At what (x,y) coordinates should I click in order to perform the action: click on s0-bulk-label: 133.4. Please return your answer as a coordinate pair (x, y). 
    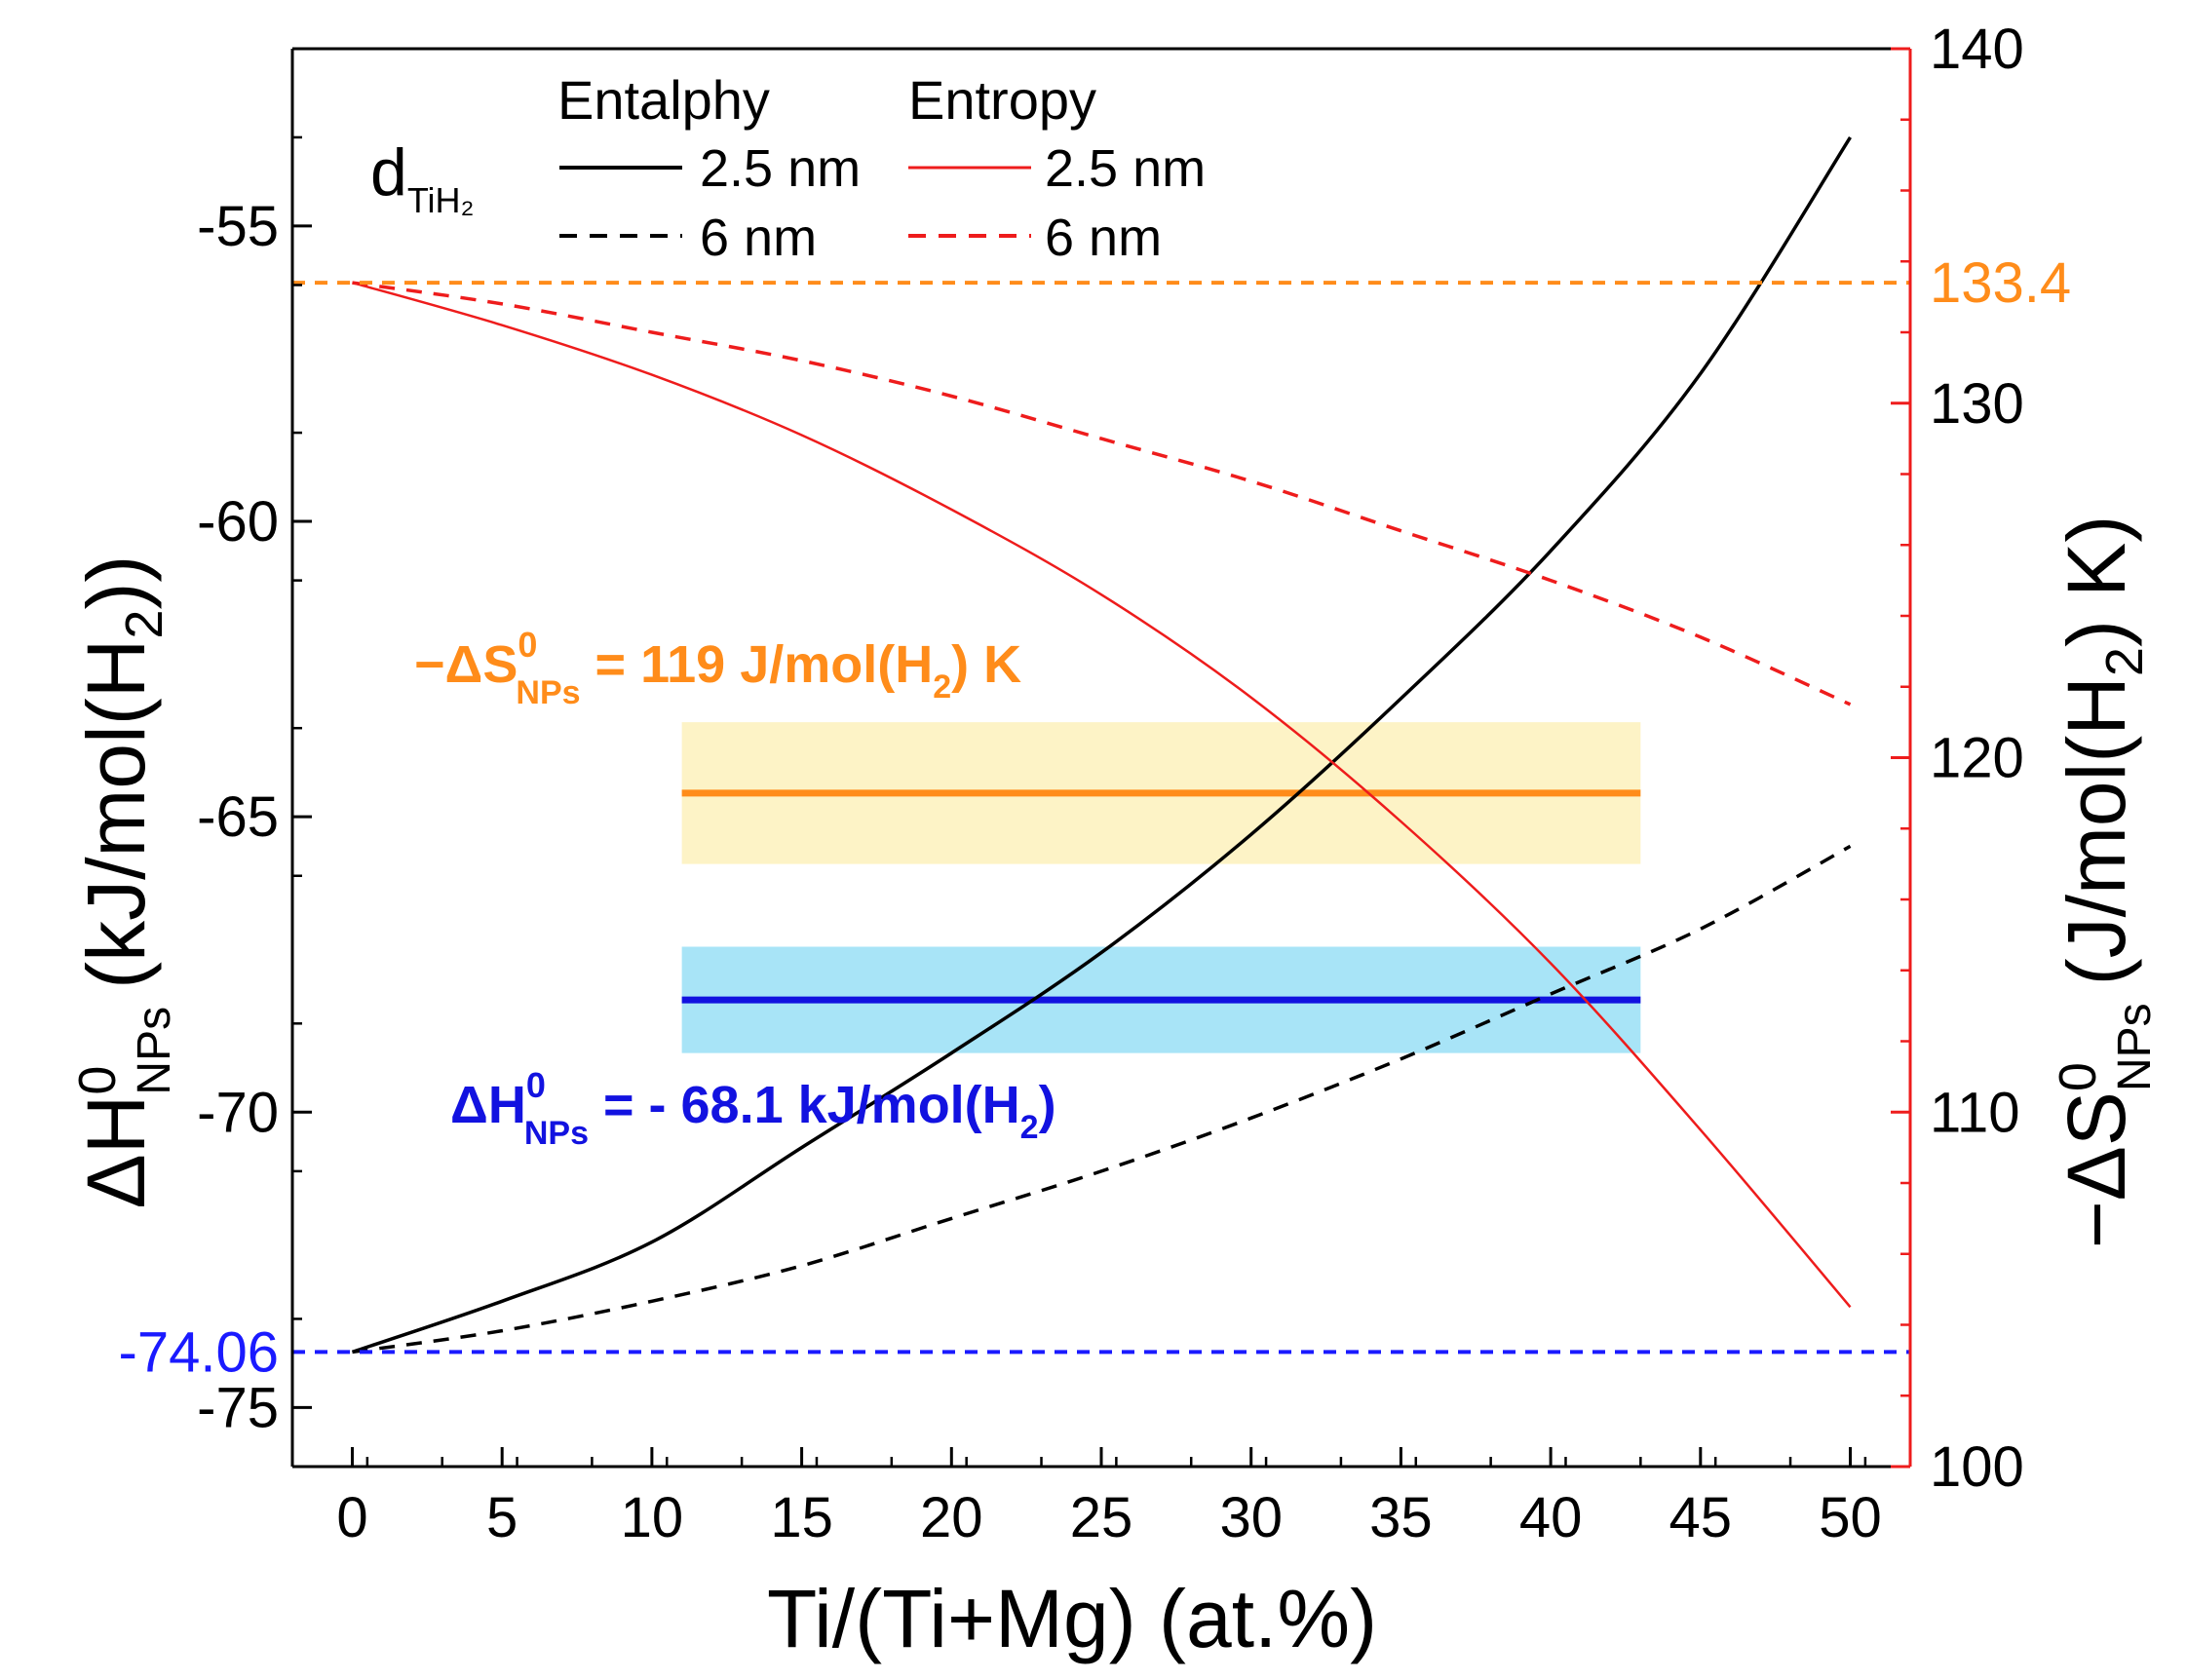
    Looking at the image, I should click on (2000, 283).